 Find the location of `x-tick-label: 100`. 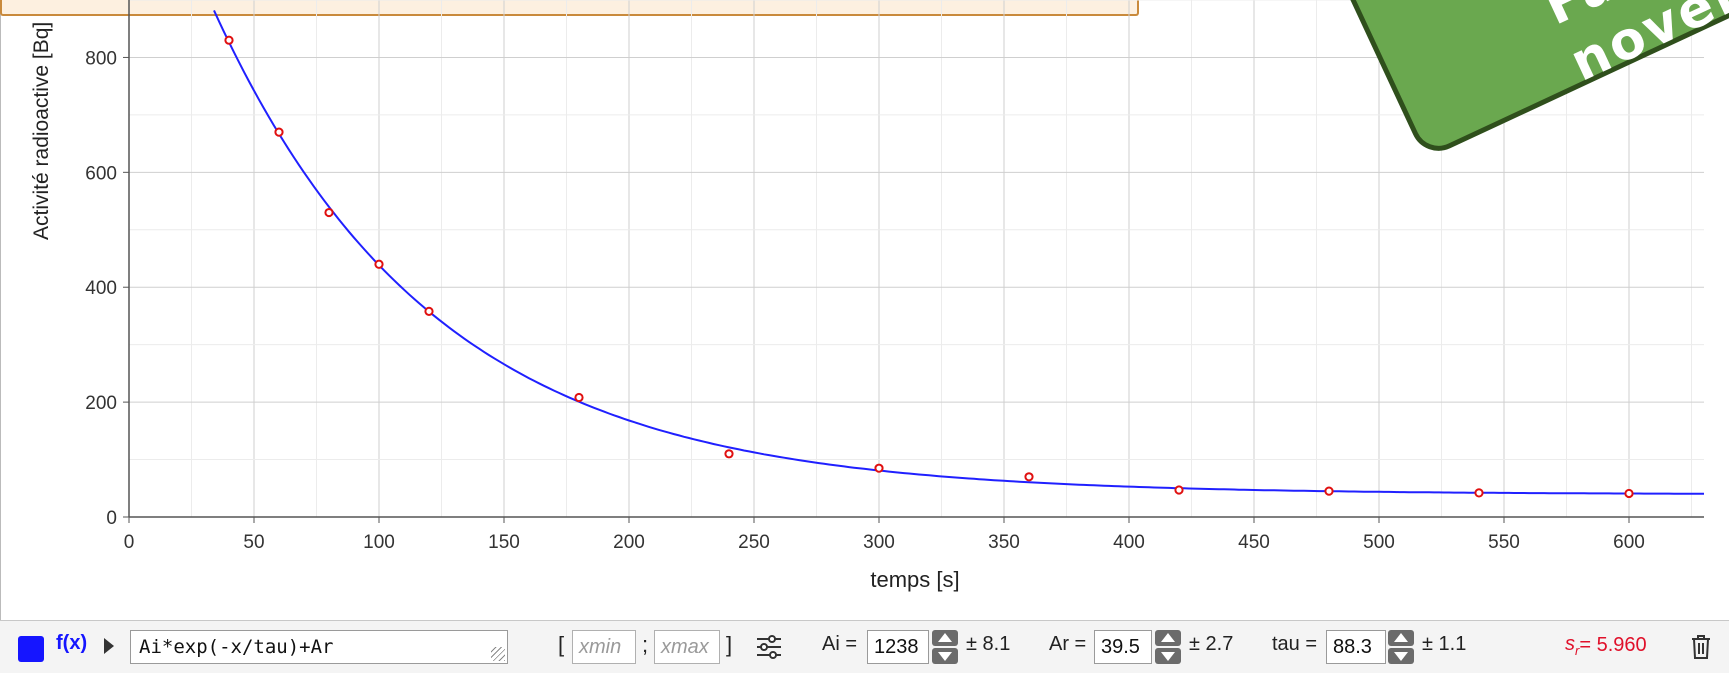

x-tick-label: 100 is located at coordinates (379, 542).